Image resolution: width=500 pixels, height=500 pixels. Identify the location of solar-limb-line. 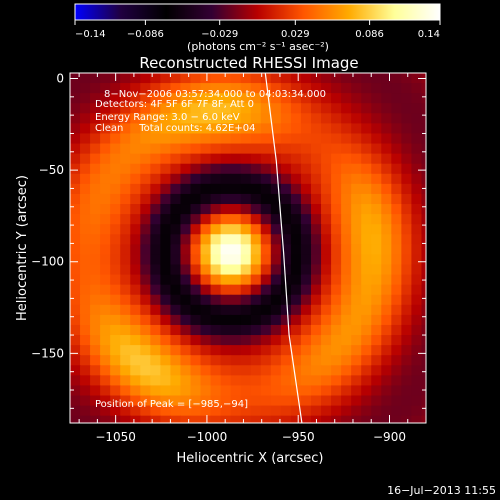
(283, 248).